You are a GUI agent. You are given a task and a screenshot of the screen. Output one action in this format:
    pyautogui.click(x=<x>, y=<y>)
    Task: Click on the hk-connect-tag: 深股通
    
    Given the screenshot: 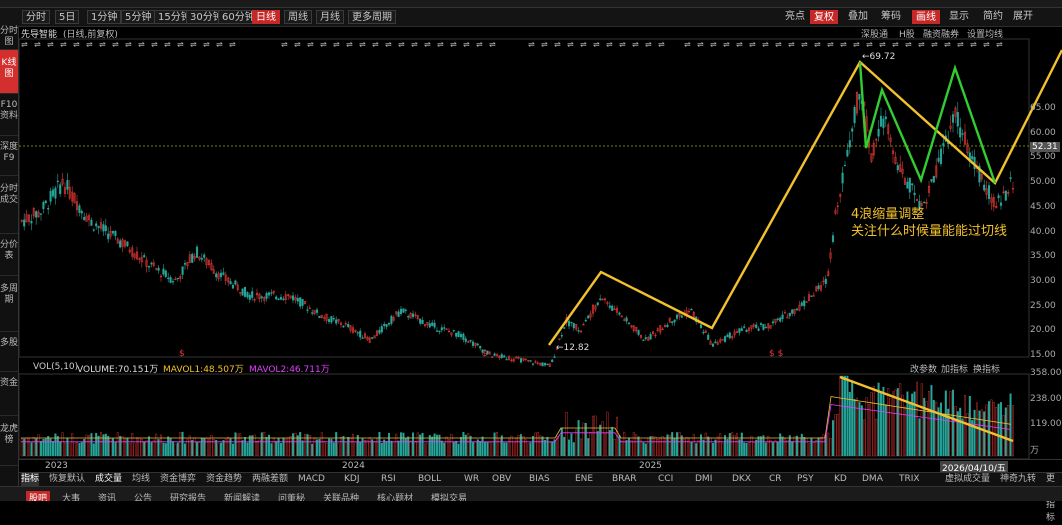 What is the action you would take?
    pyautogui.click(x=875, y=35)
    